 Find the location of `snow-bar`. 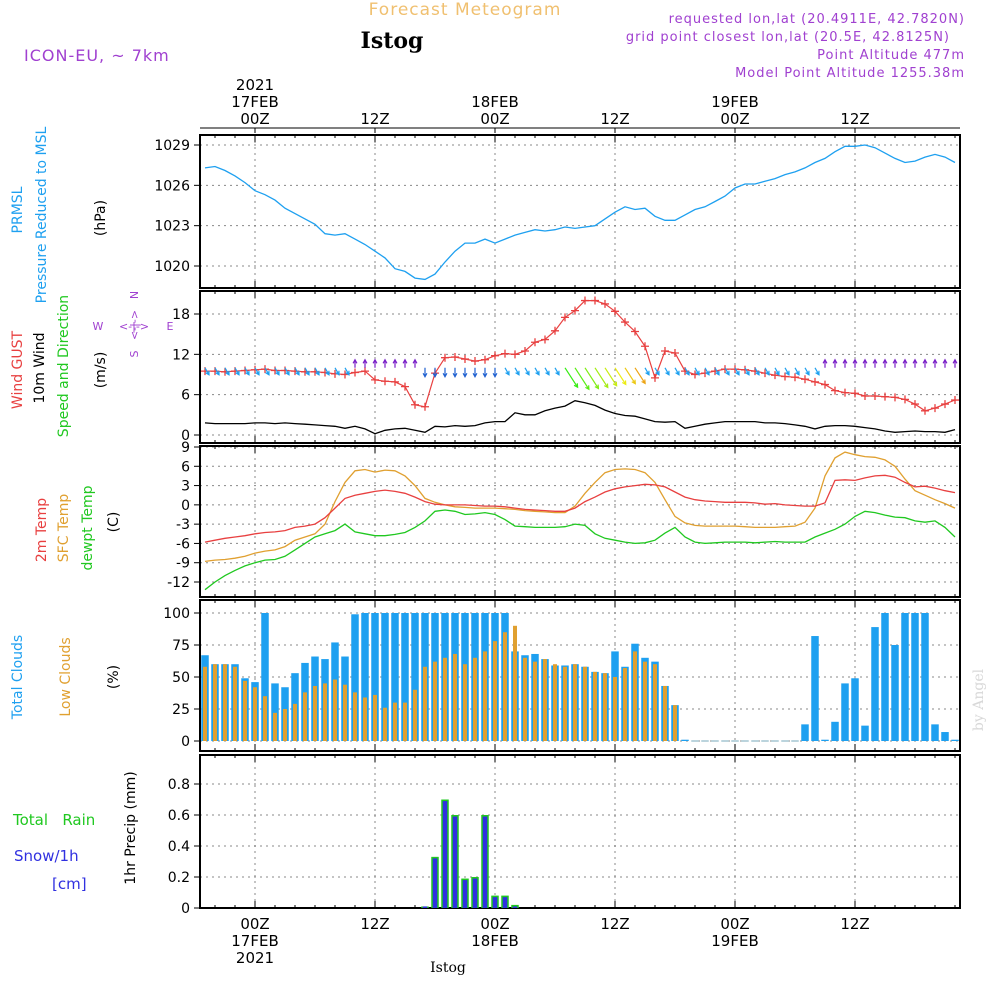

snow-bar is located at coordinates (495, 902).